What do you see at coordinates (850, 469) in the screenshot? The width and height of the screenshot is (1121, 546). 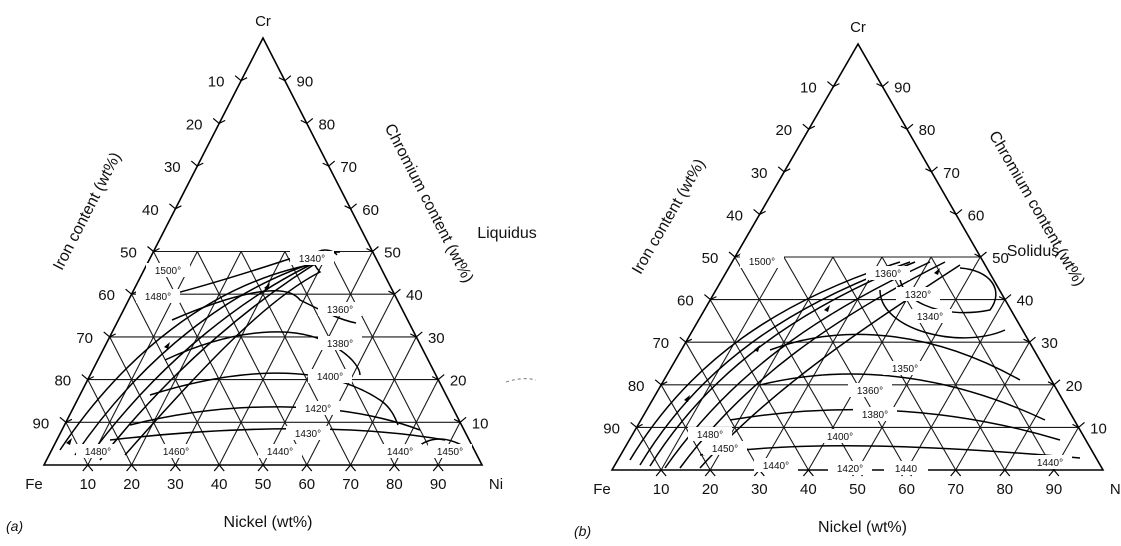 I see `isotherm-label: 1420°` at bounding box center [850, 469].